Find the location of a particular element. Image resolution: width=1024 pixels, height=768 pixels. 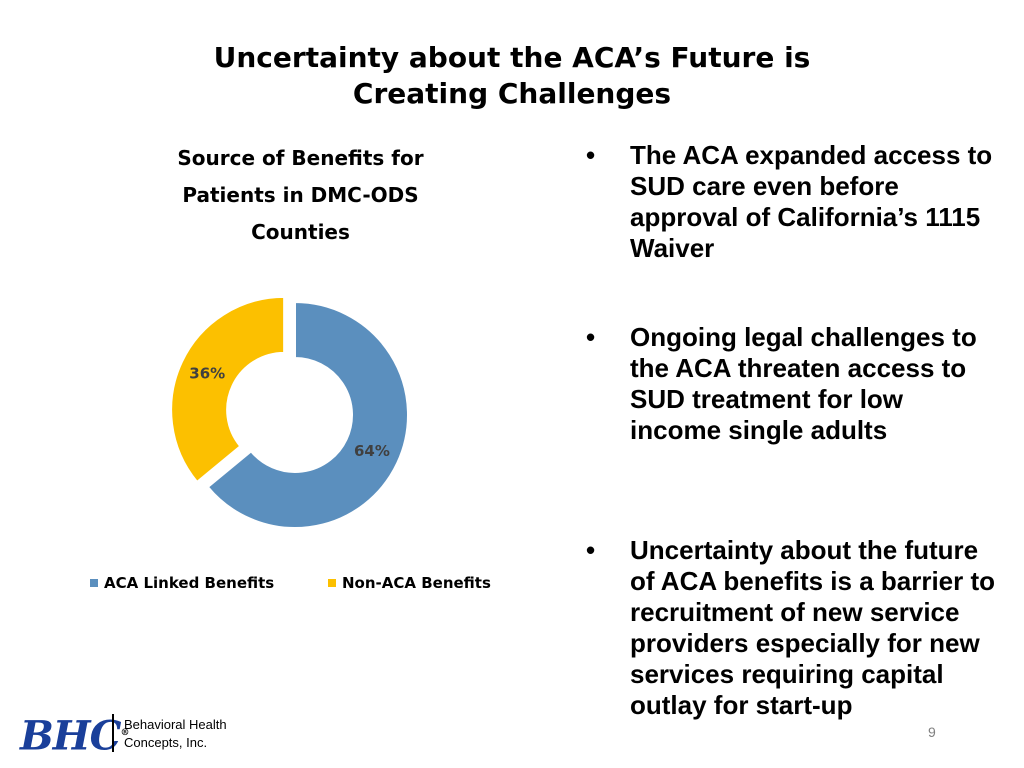

slide-title-line1: Uncertainty about the ACA’s Future is is located at coordinates (512, 57).